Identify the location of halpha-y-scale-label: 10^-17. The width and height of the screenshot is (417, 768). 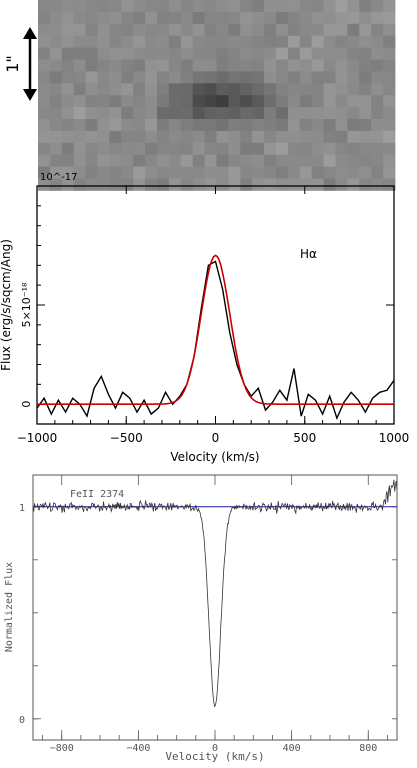
(58, 177).